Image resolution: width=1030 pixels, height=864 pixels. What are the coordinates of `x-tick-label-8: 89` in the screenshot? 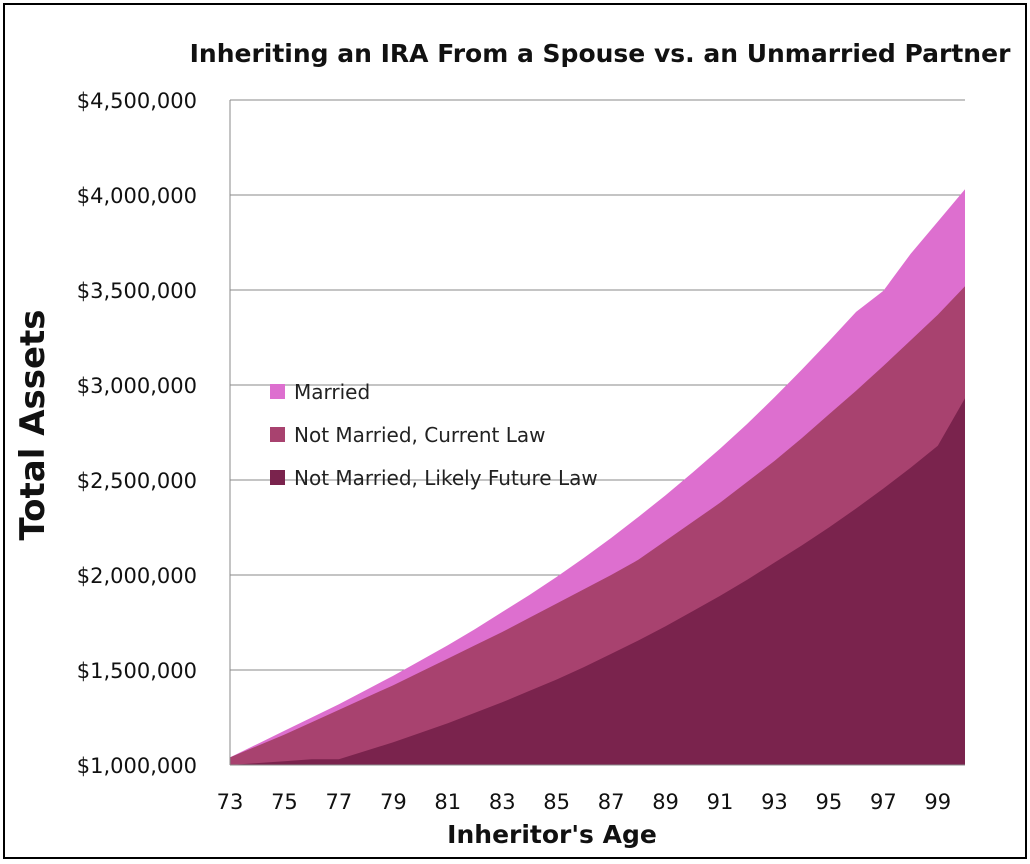 It's located at (665, 802).